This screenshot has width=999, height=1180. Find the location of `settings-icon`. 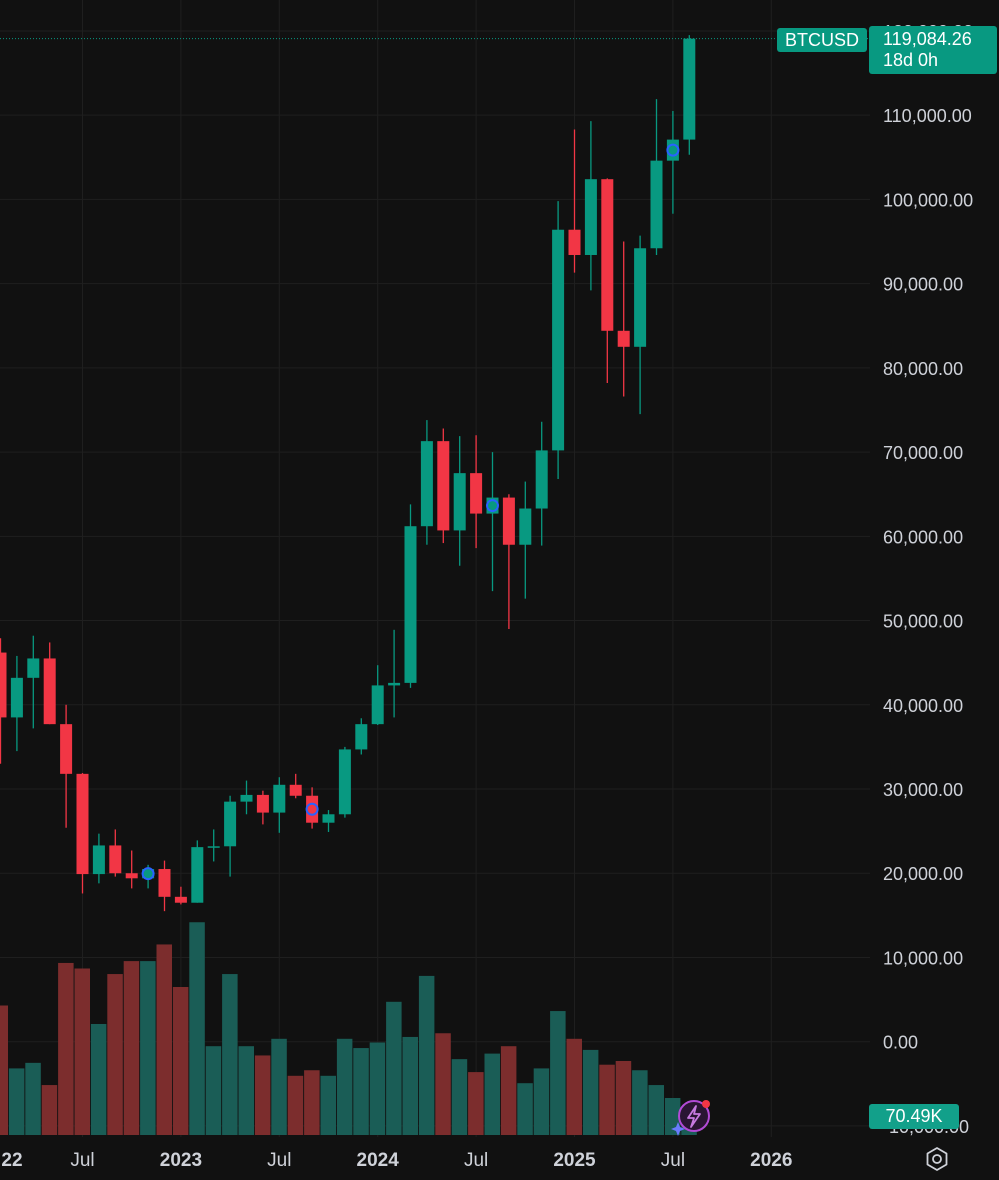

settings-icon is located at coordinates (937, 1159).